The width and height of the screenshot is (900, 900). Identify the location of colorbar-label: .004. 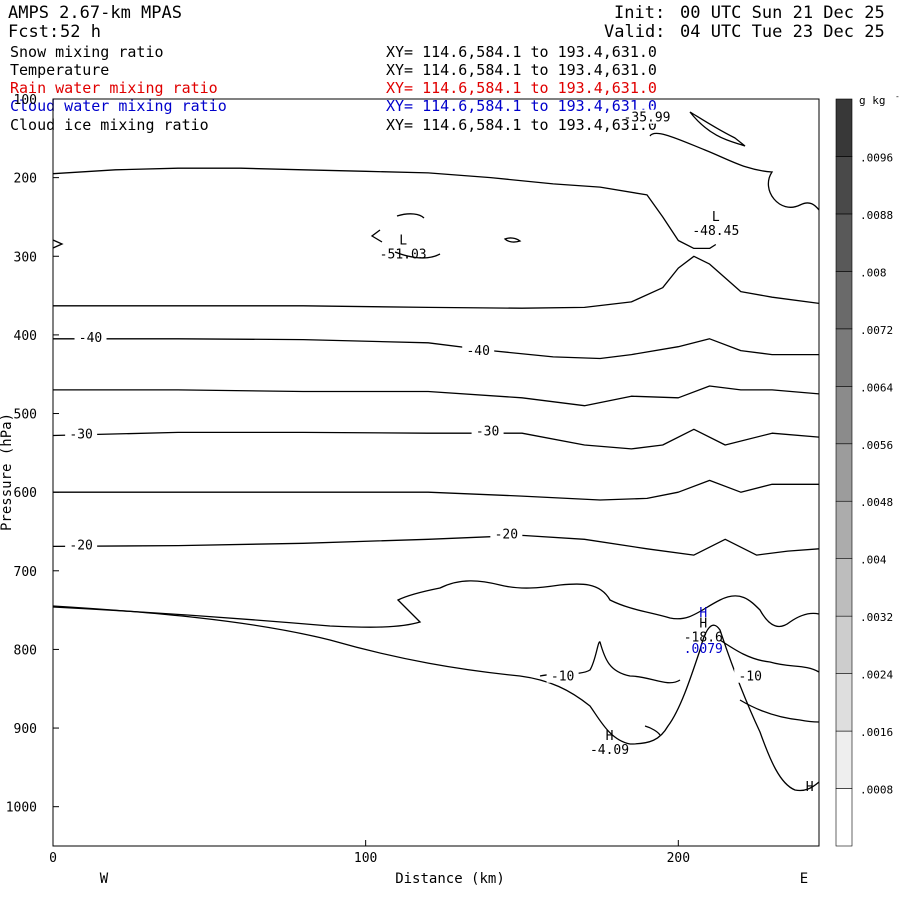
(873, 560).